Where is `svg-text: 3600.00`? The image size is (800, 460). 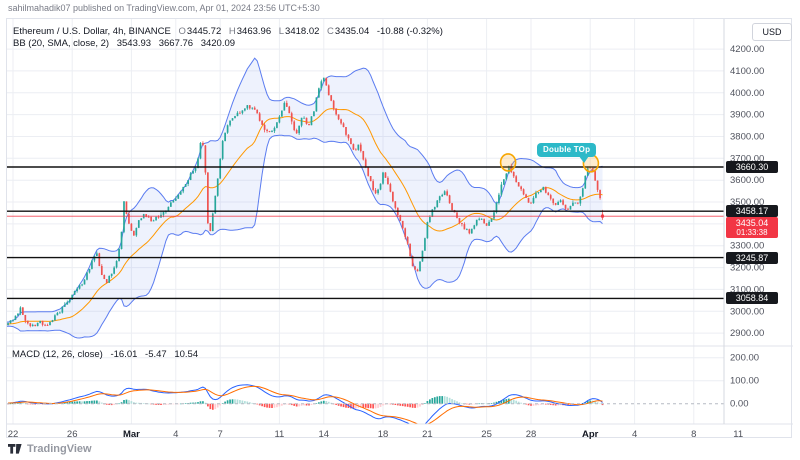 svg-text: 3600.00 is located at coordinates (747, 180).